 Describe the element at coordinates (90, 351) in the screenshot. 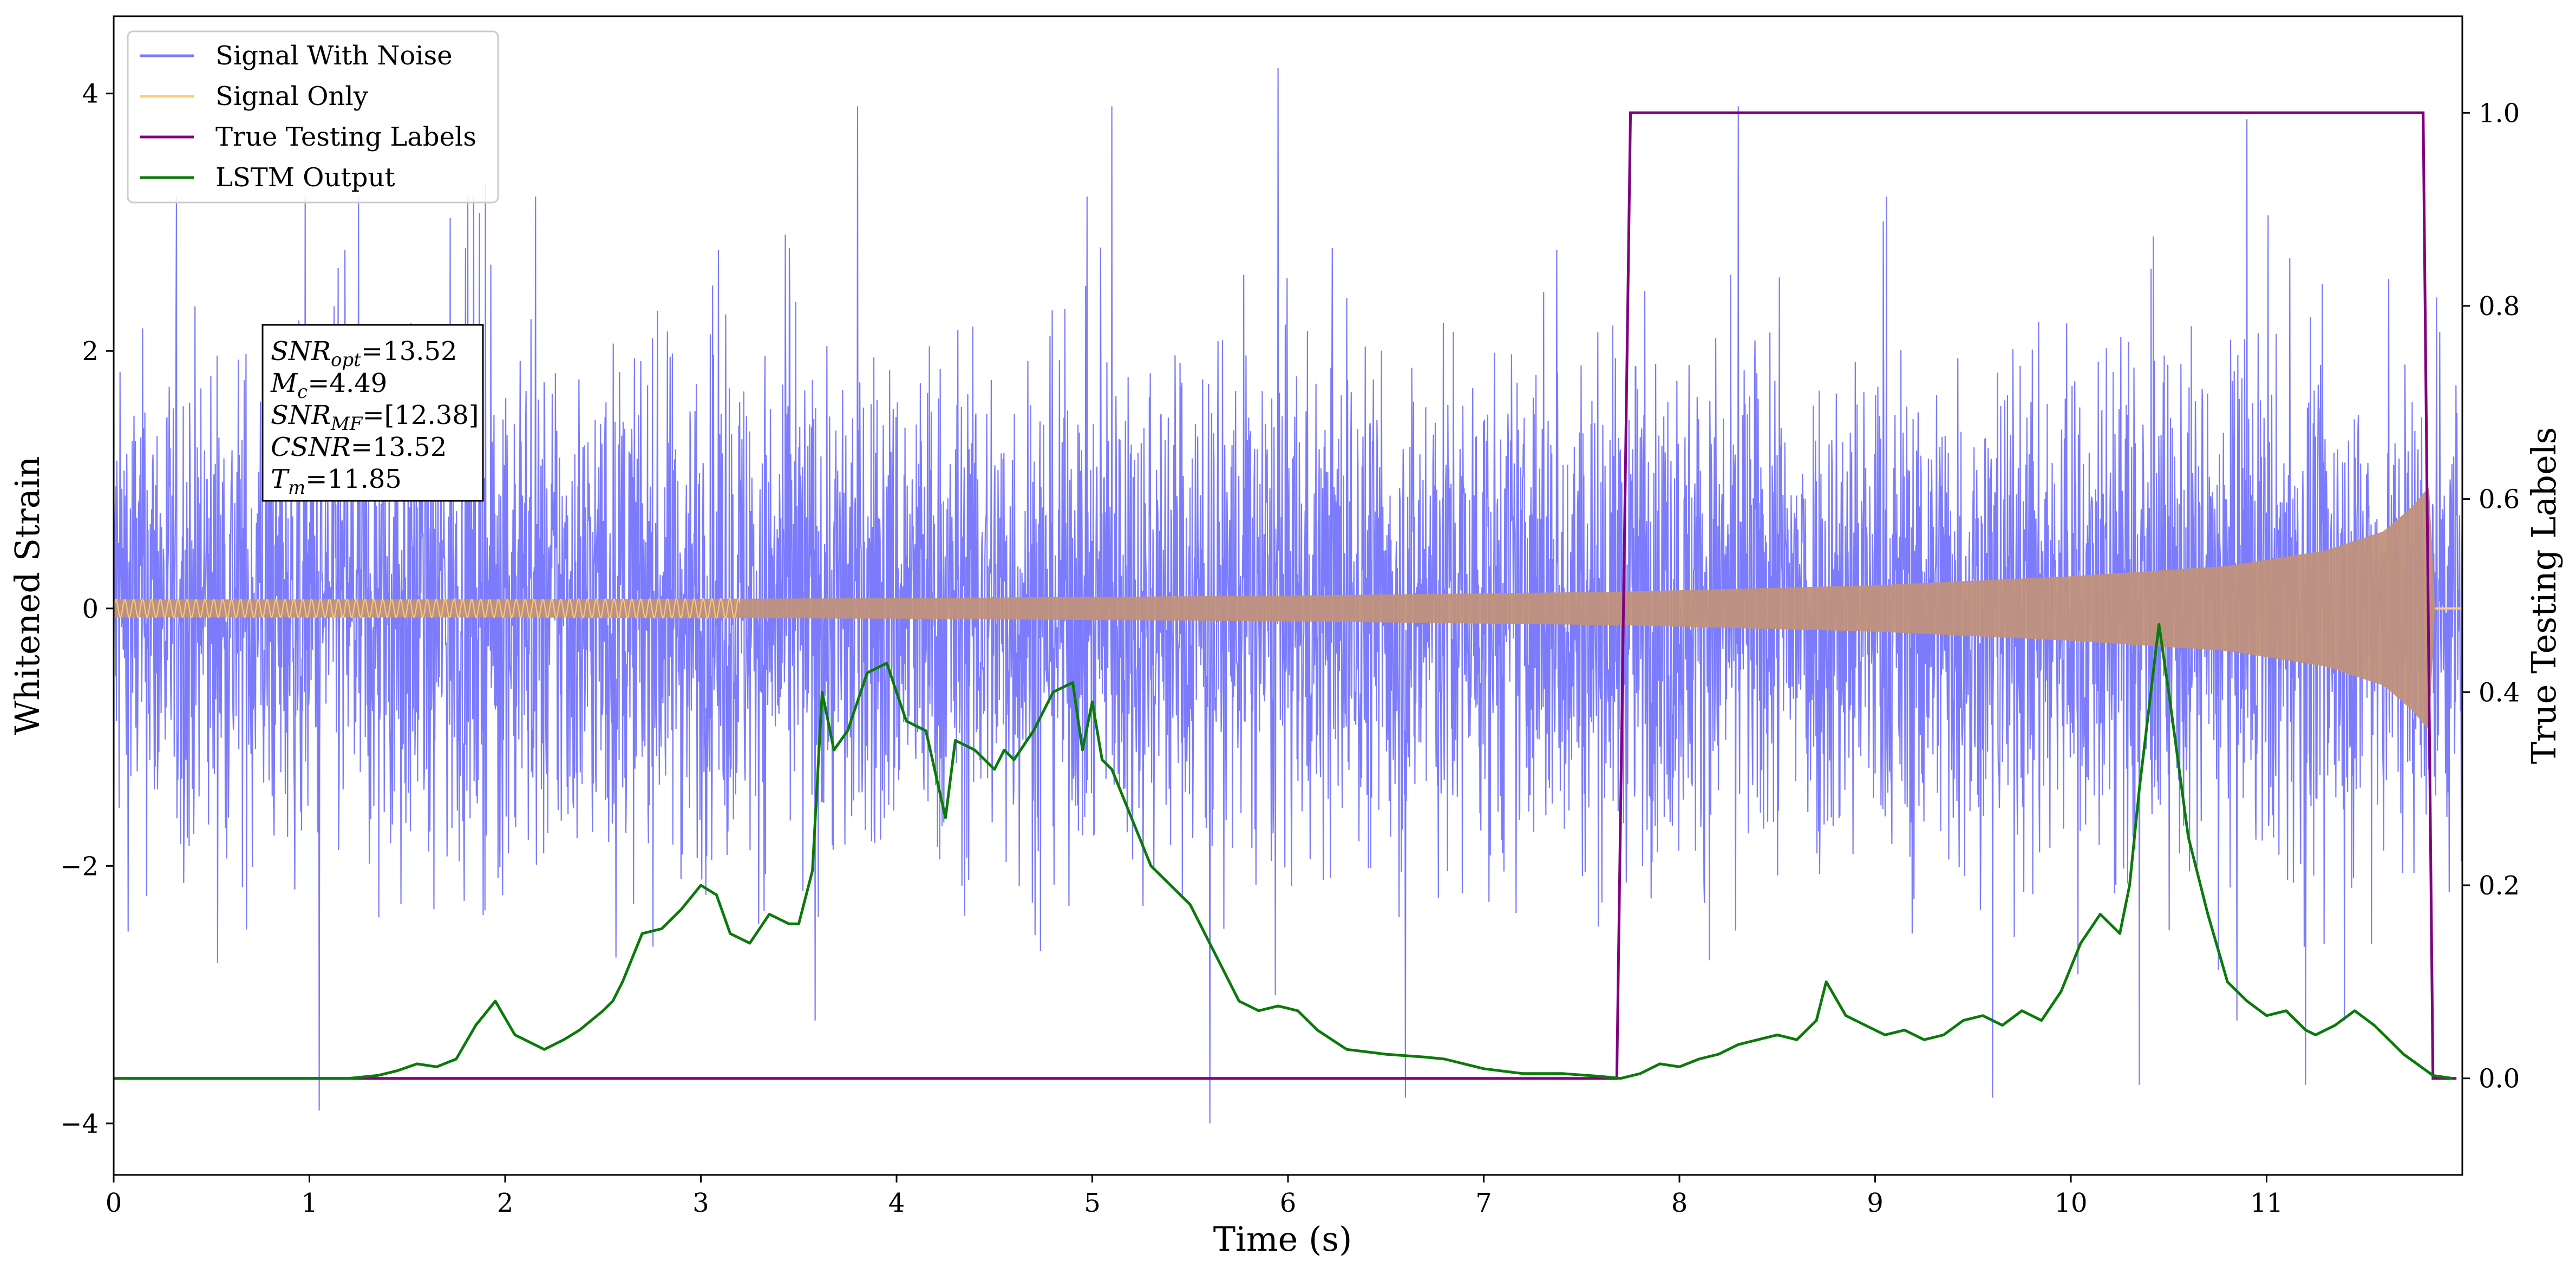

I see `y-left-tick-label: 2` at that location.